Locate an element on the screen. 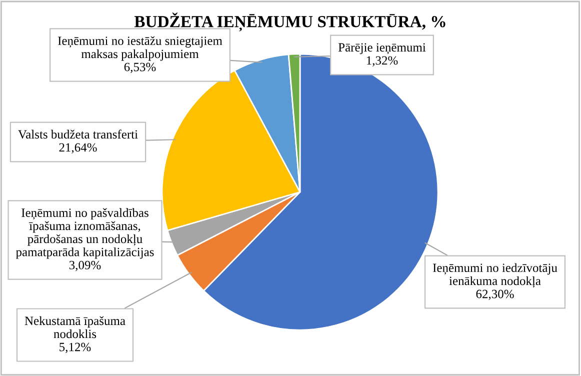 This screenshot has height=376, width=581. data-label: 21,64% is located at coordinates (78, 148).